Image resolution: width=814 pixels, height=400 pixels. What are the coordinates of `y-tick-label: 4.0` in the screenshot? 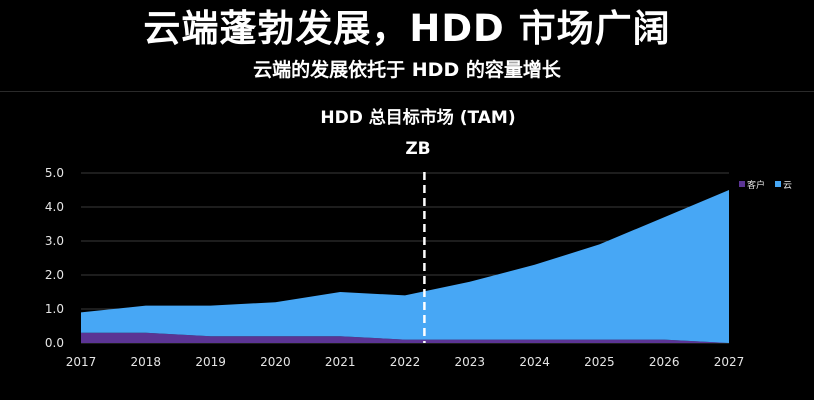 It's located at (54, 207).